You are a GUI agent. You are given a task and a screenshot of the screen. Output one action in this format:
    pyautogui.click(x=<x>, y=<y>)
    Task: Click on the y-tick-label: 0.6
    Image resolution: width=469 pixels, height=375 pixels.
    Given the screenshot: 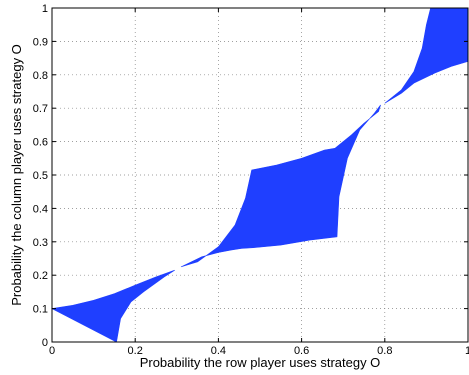 What is the action you would take?
    pyautogui.click(x=40, y=143)
    